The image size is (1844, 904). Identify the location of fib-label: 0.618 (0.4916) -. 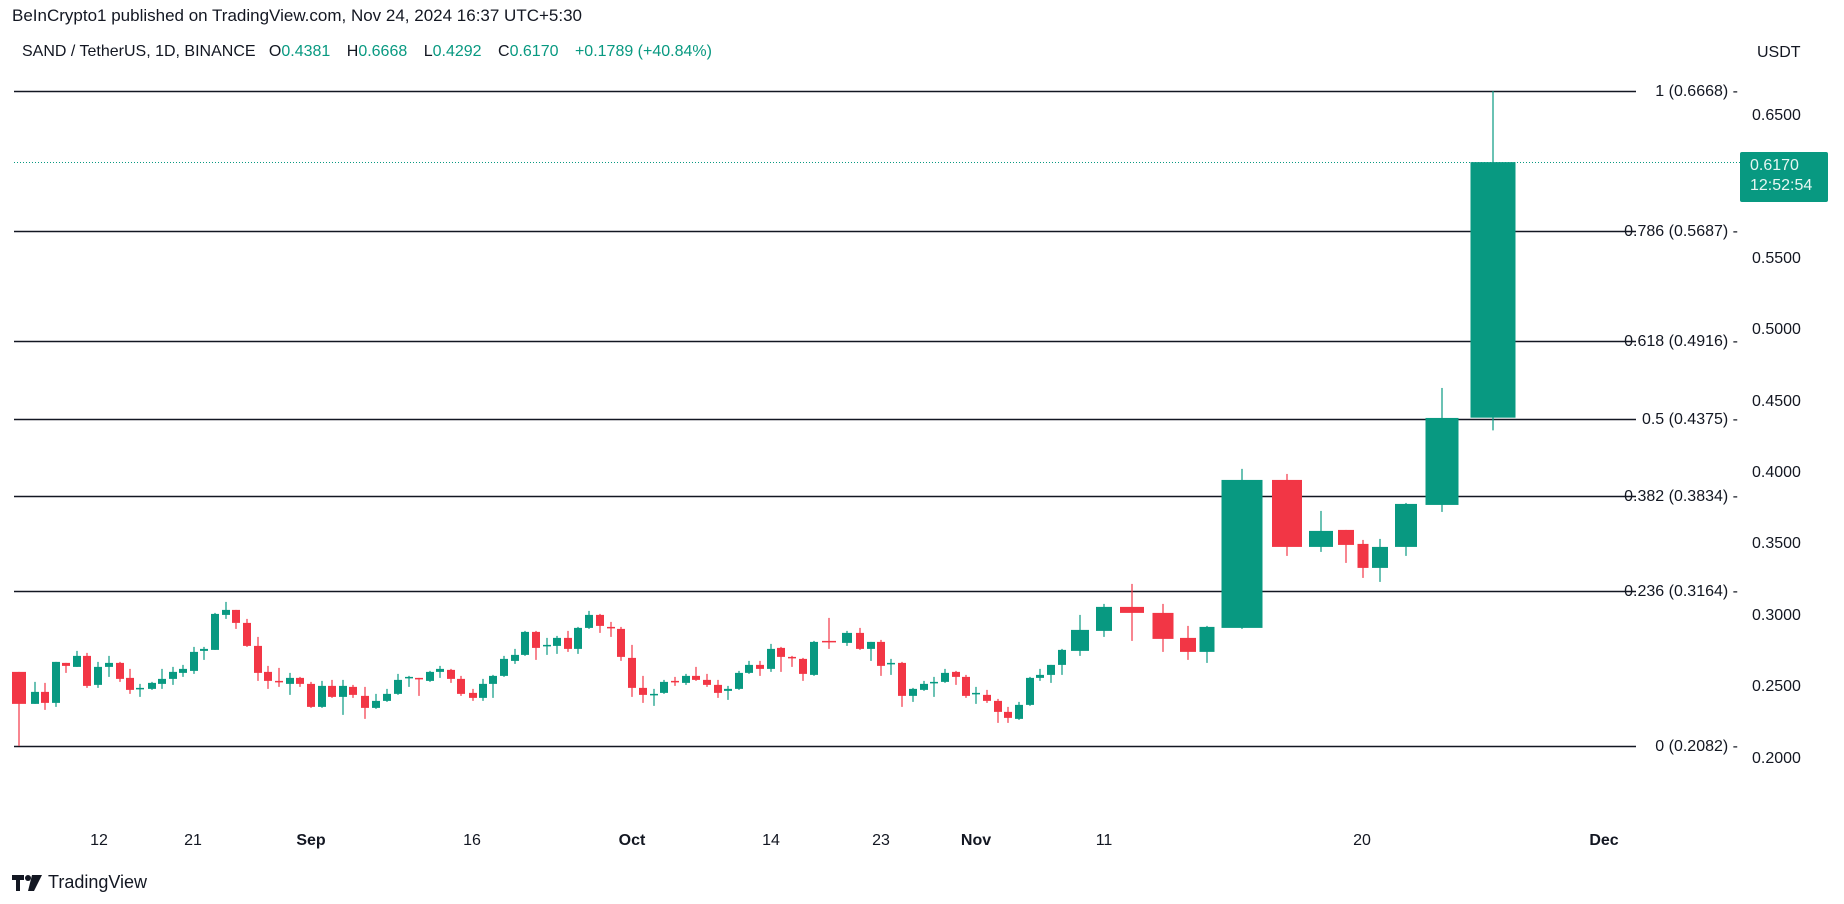
(1681, 341).